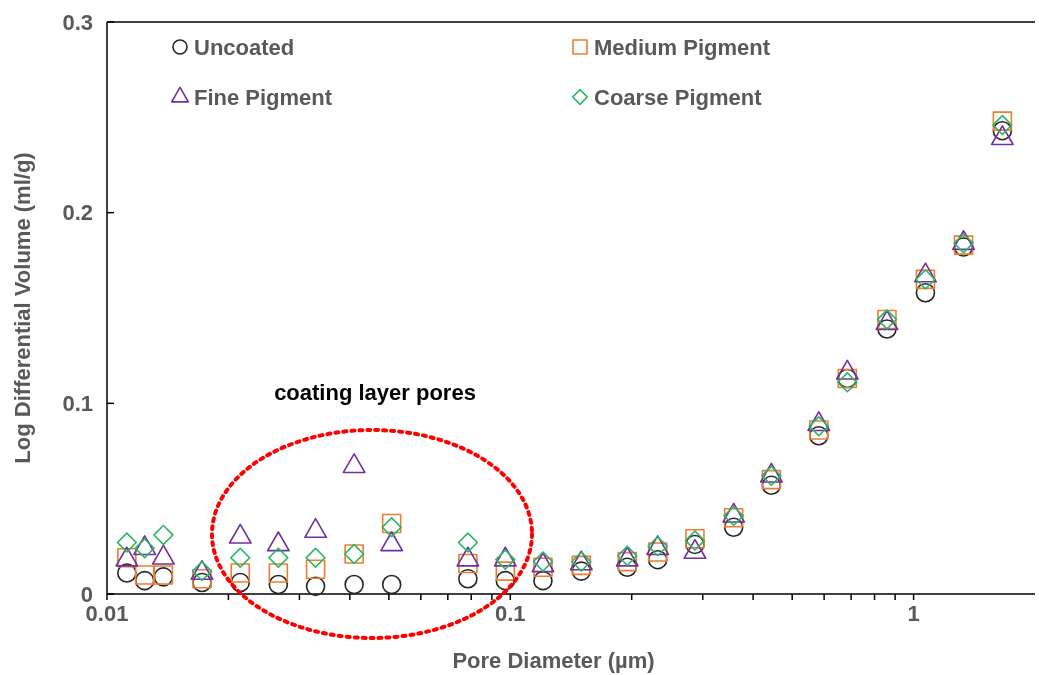  I want to click on legend-label: Medium Pigment, so click(682, 47).